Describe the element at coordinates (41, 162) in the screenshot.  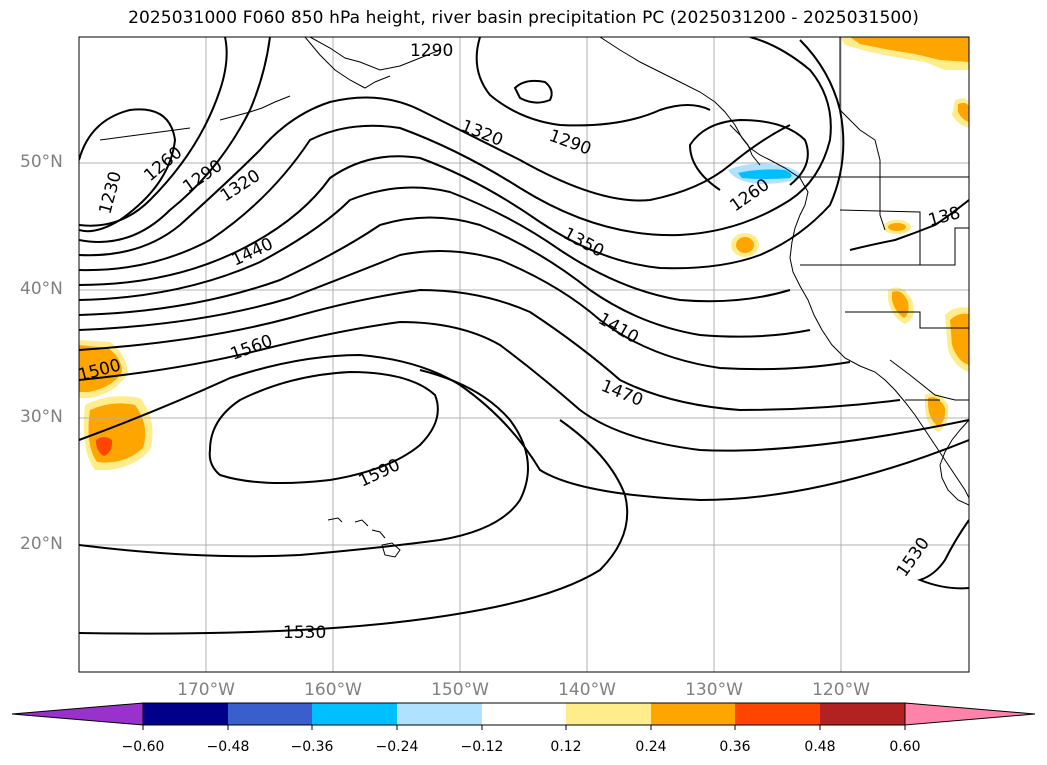
I see `lat-label-50n: 50°N` at that location.